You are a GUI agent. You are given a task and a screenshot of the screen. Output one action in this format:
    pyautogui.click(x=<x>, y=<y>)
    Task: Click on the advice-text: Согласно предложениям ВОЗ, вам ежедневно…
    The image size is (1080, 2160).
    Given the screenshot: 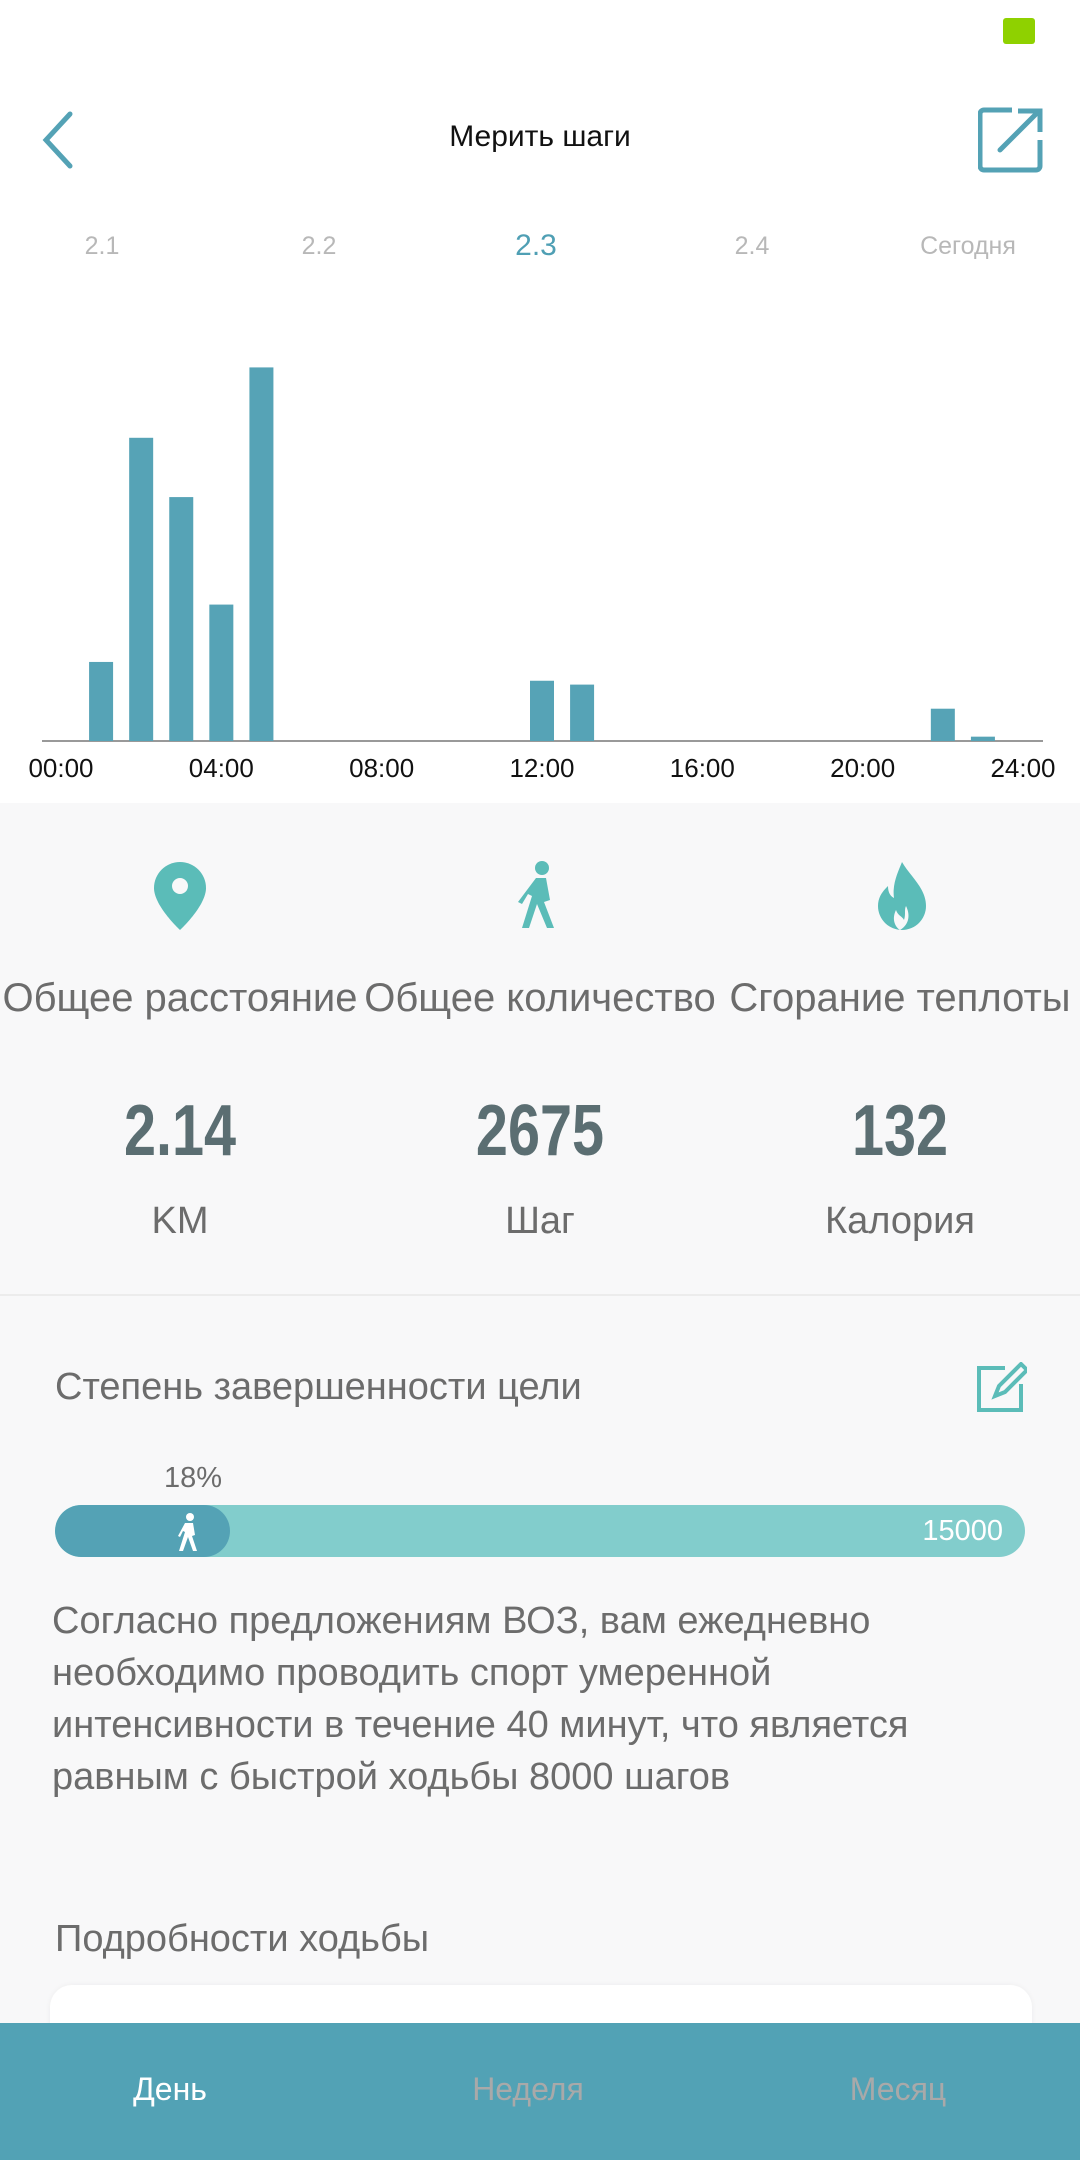 What is the action you would take?
    pyautogui.click(x=480, y=1699)
    